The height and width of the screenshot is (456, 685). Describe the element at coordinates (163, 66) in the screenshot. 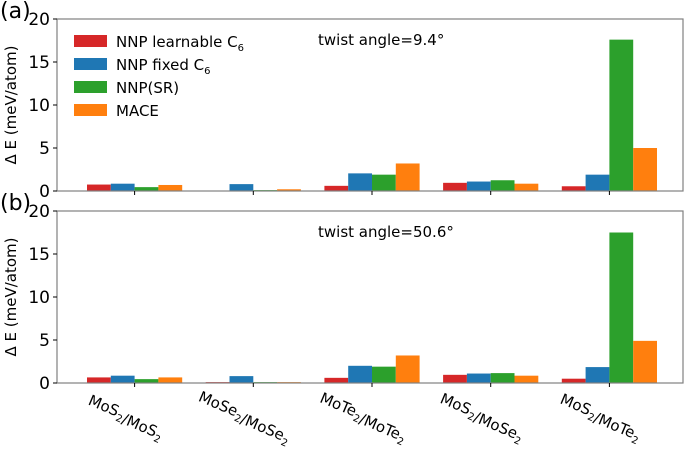

I see `legend-label: NNP fixed C6` at that location.